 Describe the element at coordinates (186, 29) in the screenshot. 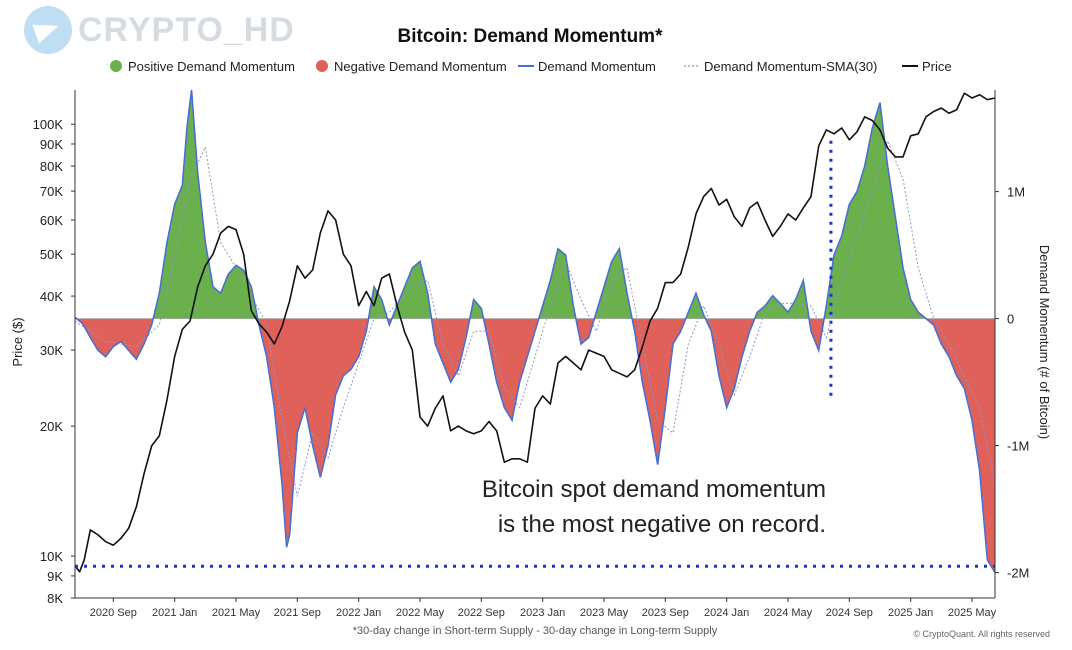

I see `watermark-text: CRYPTO_HD` at that location.